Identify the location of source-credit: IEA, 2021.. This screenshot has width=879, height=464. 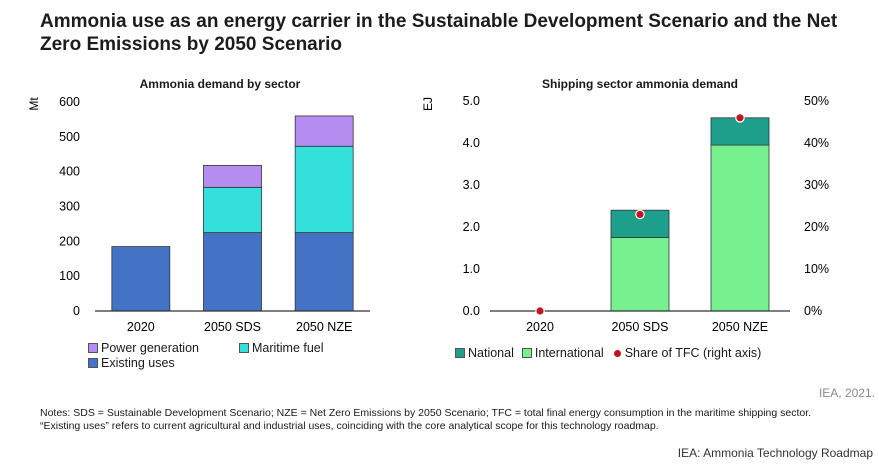
(846, 393).